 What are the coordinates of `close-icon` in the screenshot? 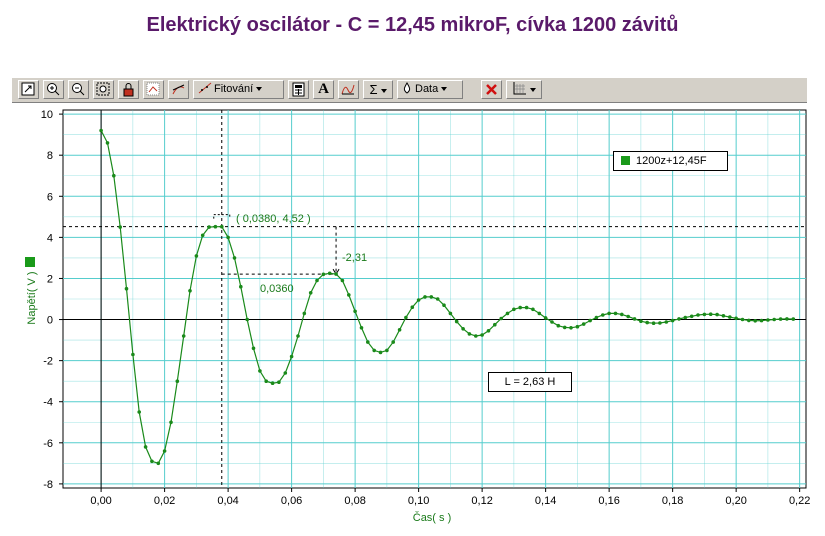 It's located at (491, 89).